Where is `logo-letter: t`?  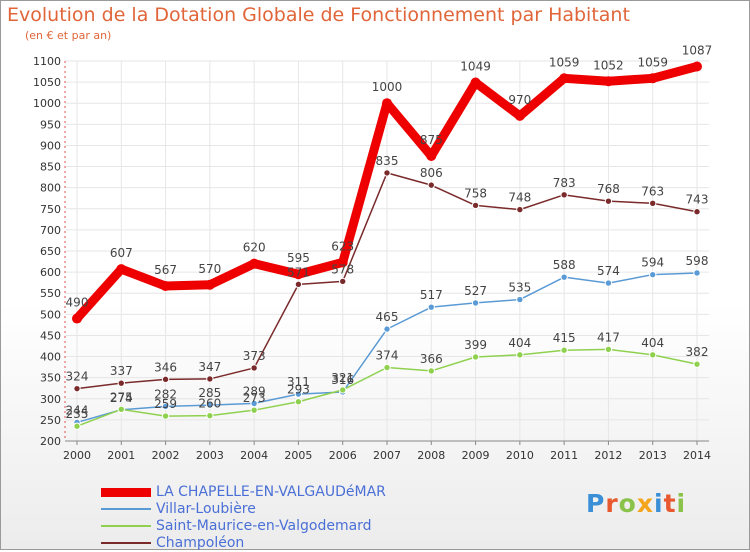 logo-letter: t is located at coordinates (670, 503).